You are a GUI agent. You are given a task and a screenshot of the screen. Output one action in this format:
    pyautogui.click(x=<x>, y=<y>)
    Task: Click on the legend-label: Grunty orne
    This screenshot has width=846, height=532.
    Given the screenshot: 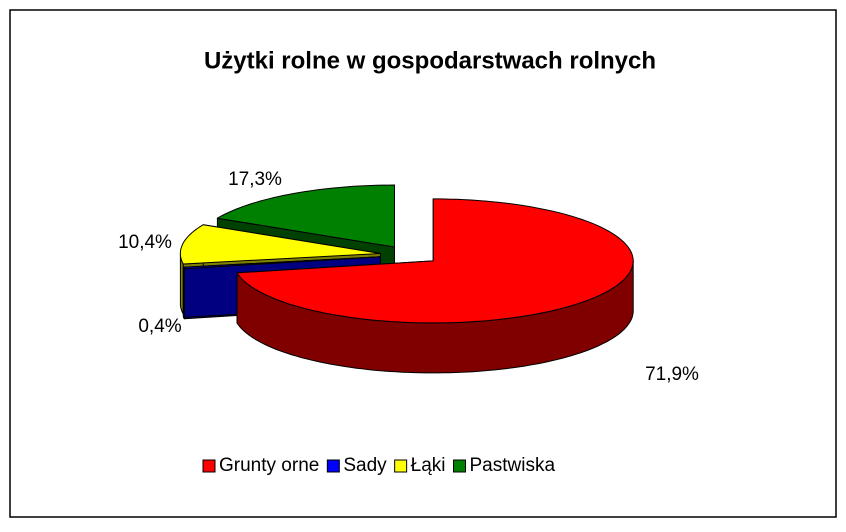 What is the action you would take?
    pyautogui.click(x=269, y=465)
    